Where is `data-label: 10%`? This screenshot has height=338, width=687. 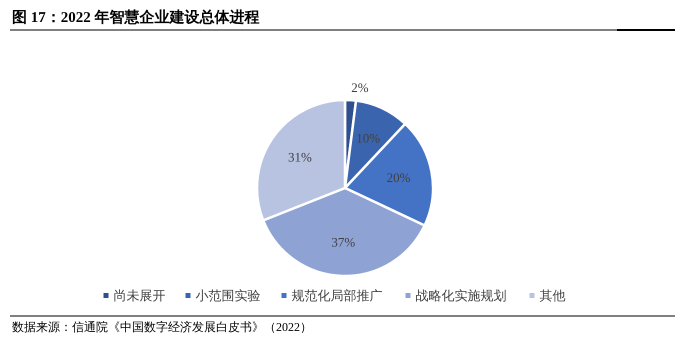 data-label: 10% is located at coordinates (368, 138).